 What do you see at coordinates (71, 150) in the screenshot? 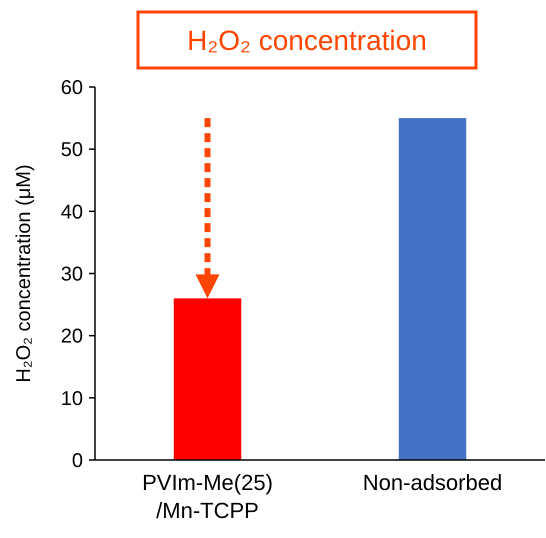
I see `y-tick-label: 50` at bounding box center [71, 150].